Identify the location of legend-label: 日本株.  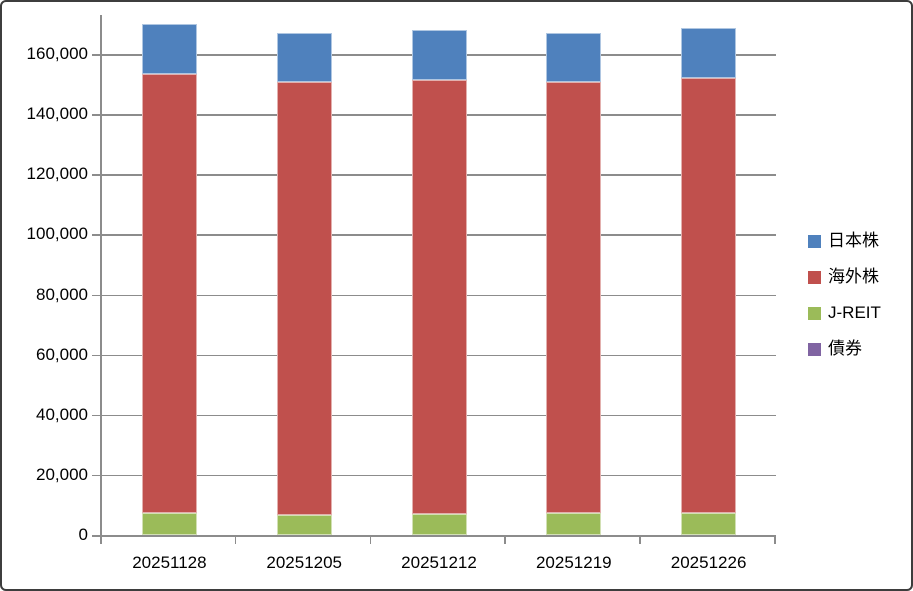
(853, 240).